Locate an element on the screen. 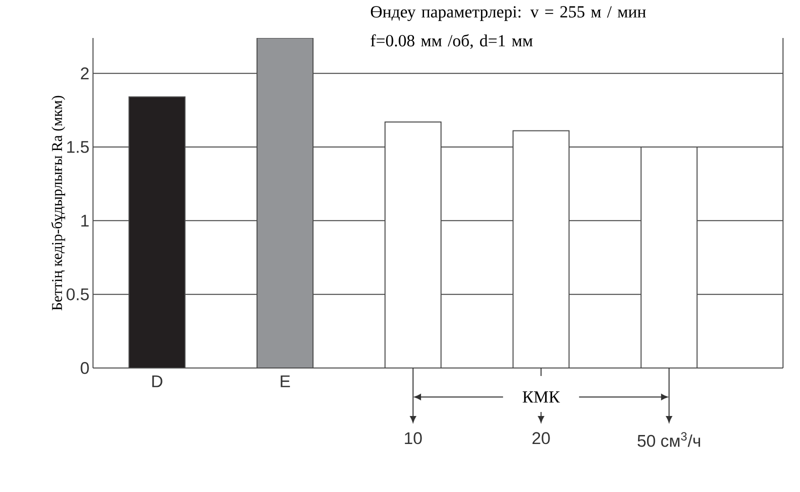 The height and width of the screenshot is (492, 800). x-tick-label: 20 is located at coordinates (541, 438).